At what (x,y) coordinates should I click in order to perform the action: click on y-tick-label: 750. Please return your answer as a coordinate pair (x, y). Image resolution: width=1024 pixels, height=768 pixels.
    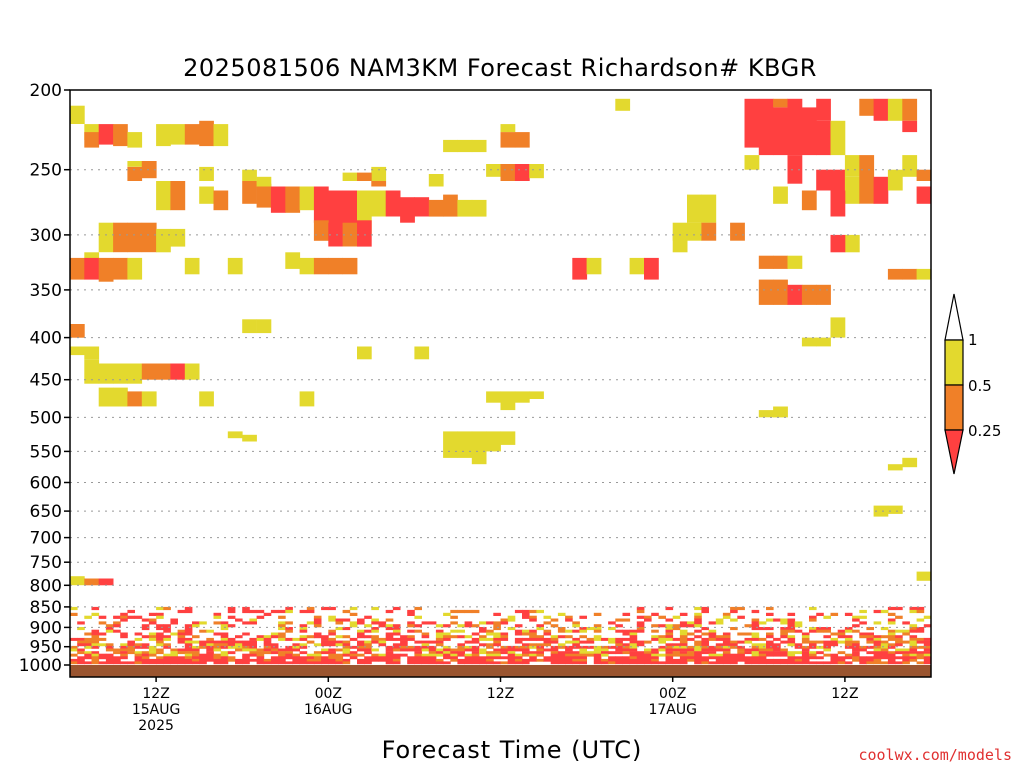
    Looking at the image, I should click on (46, 563).